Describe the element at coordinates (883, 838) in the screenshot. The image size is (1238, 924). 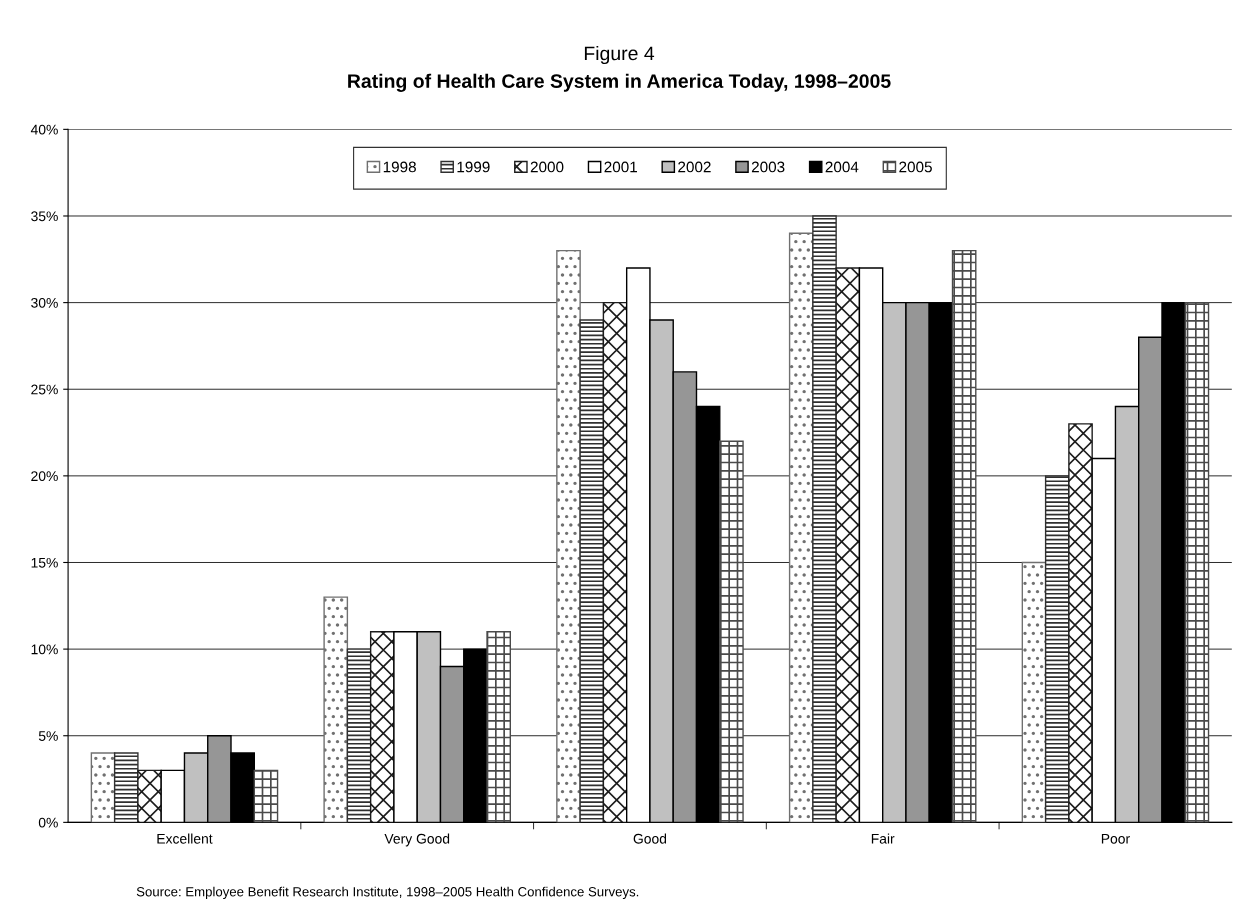
I see `x-tick-label: Fair` at that location.